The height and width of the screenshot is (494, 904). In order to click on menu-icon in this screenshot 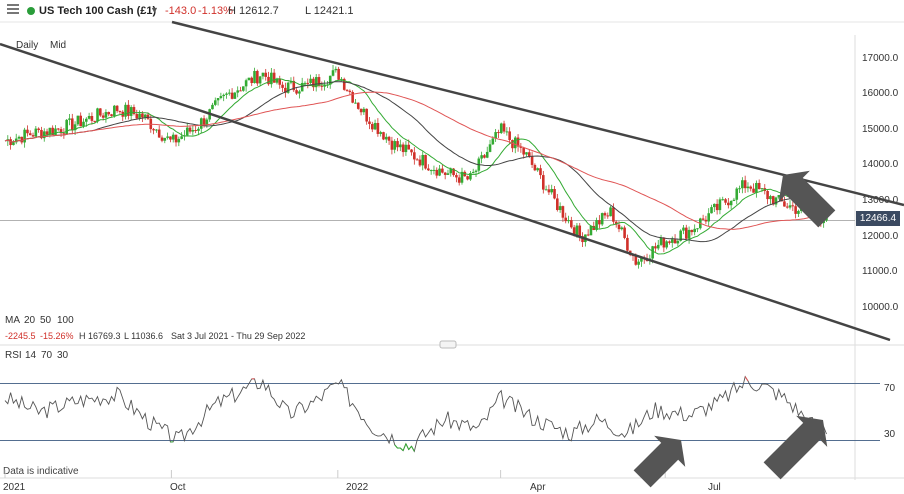, I will do `click(13, 9)`.